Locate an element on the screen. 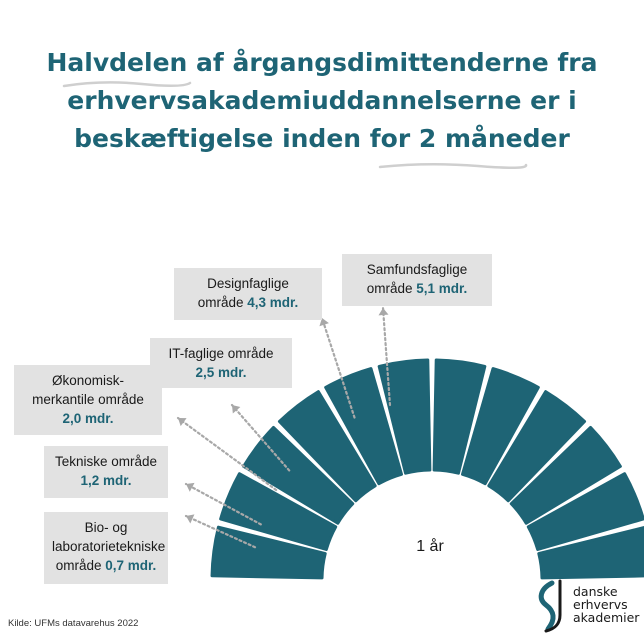 The image size is (644, 644). category-value: 2,0 mdr. is located at coordinates (88, 418).